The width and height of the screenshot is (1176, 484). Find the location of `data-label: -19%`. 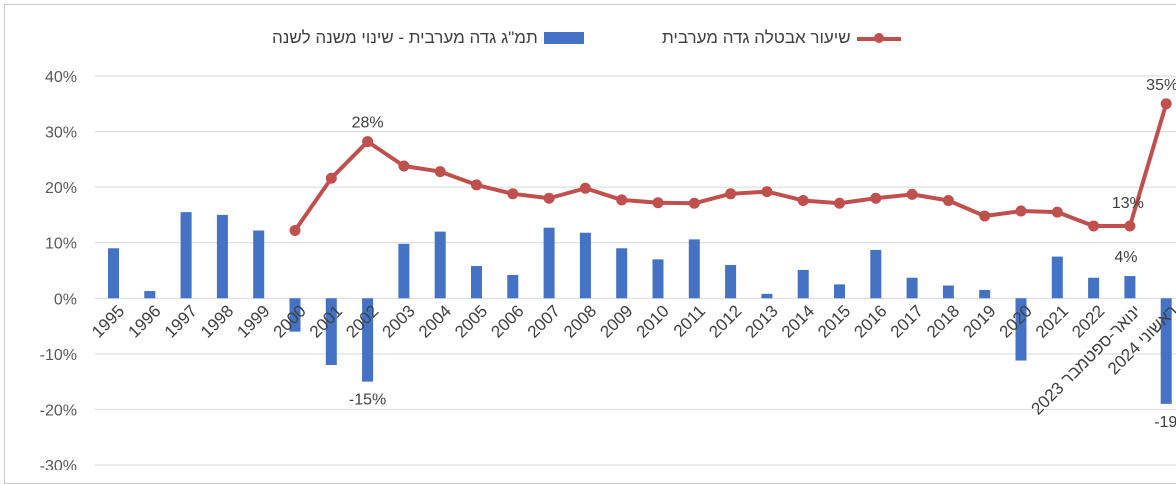

data-label: -19% is located at coordinates (1165, 422).